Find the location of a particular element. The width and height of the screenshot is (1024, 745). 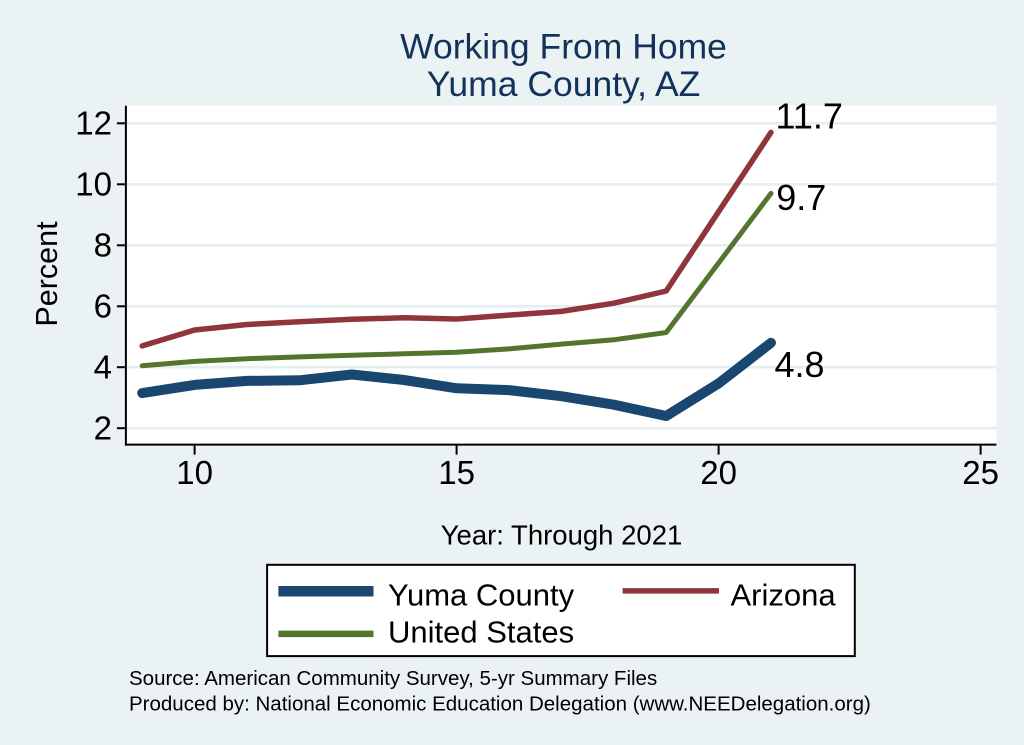

svg-text: 20 is located at coordinates (718, 472).